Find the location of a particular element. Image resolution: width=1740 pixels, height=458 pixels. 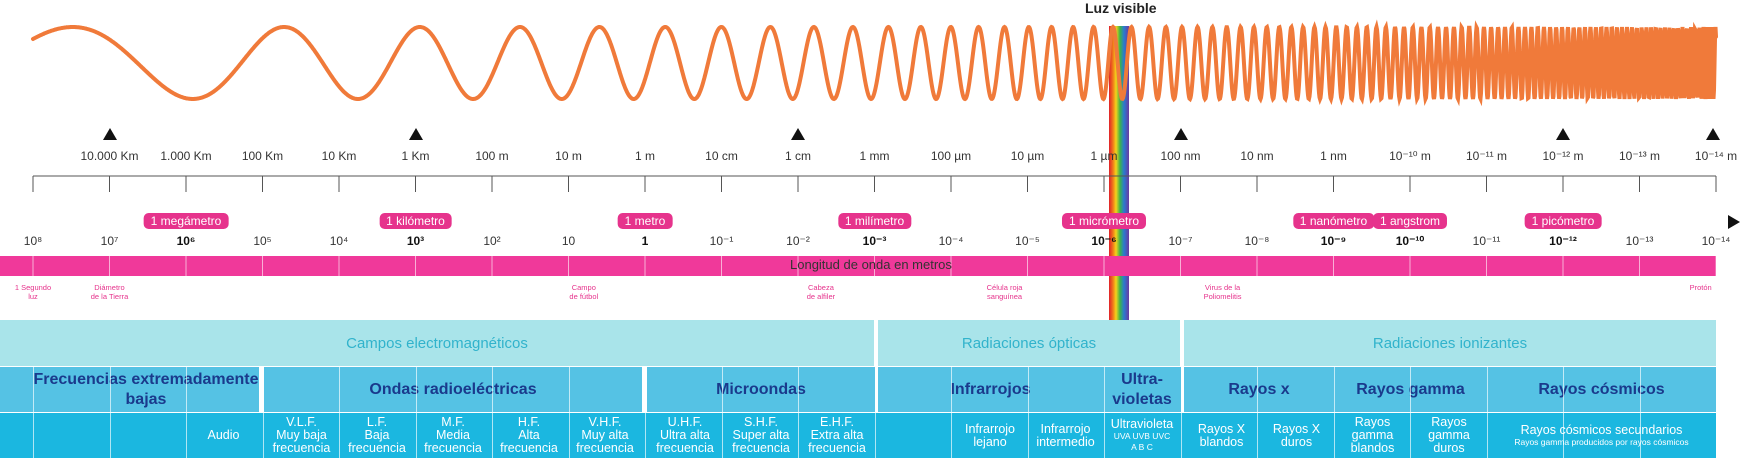

band-radio-waves: Ondas radioeléctricas is located at coordinates (453, 389).